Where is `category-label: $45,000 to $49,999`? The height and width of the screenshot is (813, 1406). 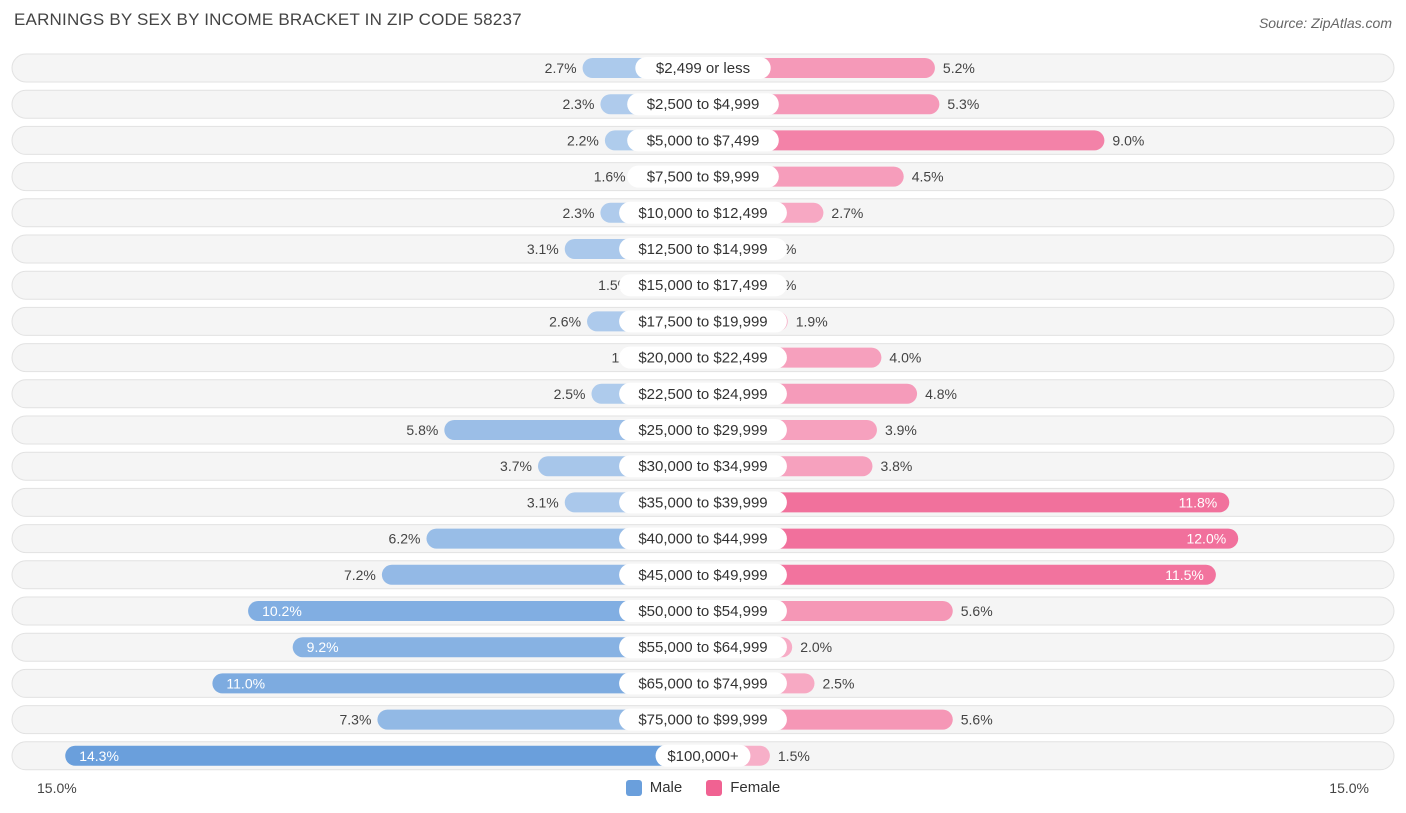
category-label: $45,000 to $49,999 is located at coordinates (702, 575).